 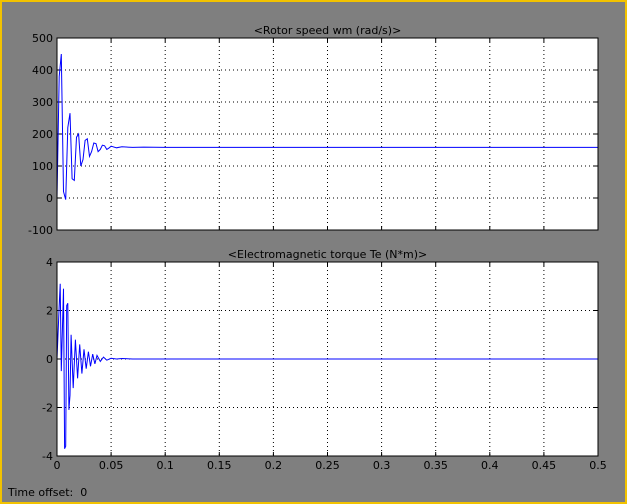 I want to click on x-tick-label: 0.1, so click(x=165, y=465).